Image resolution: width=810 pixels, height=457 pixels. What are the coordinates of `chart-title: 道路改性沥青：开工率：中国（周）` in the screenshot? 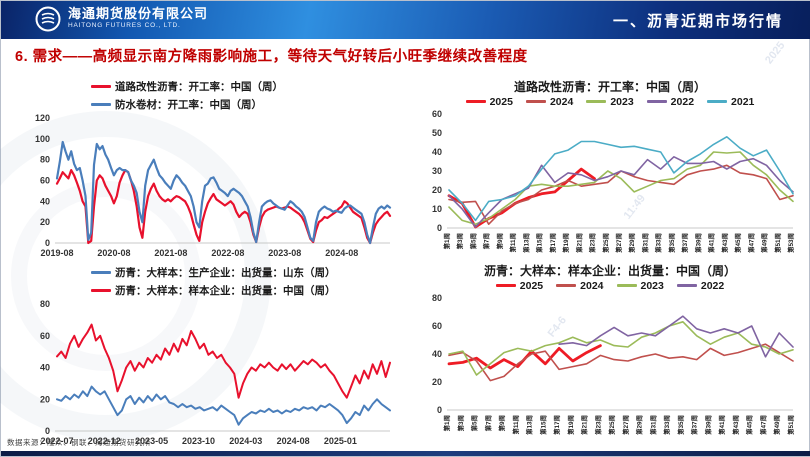 It's located at (609, 87).